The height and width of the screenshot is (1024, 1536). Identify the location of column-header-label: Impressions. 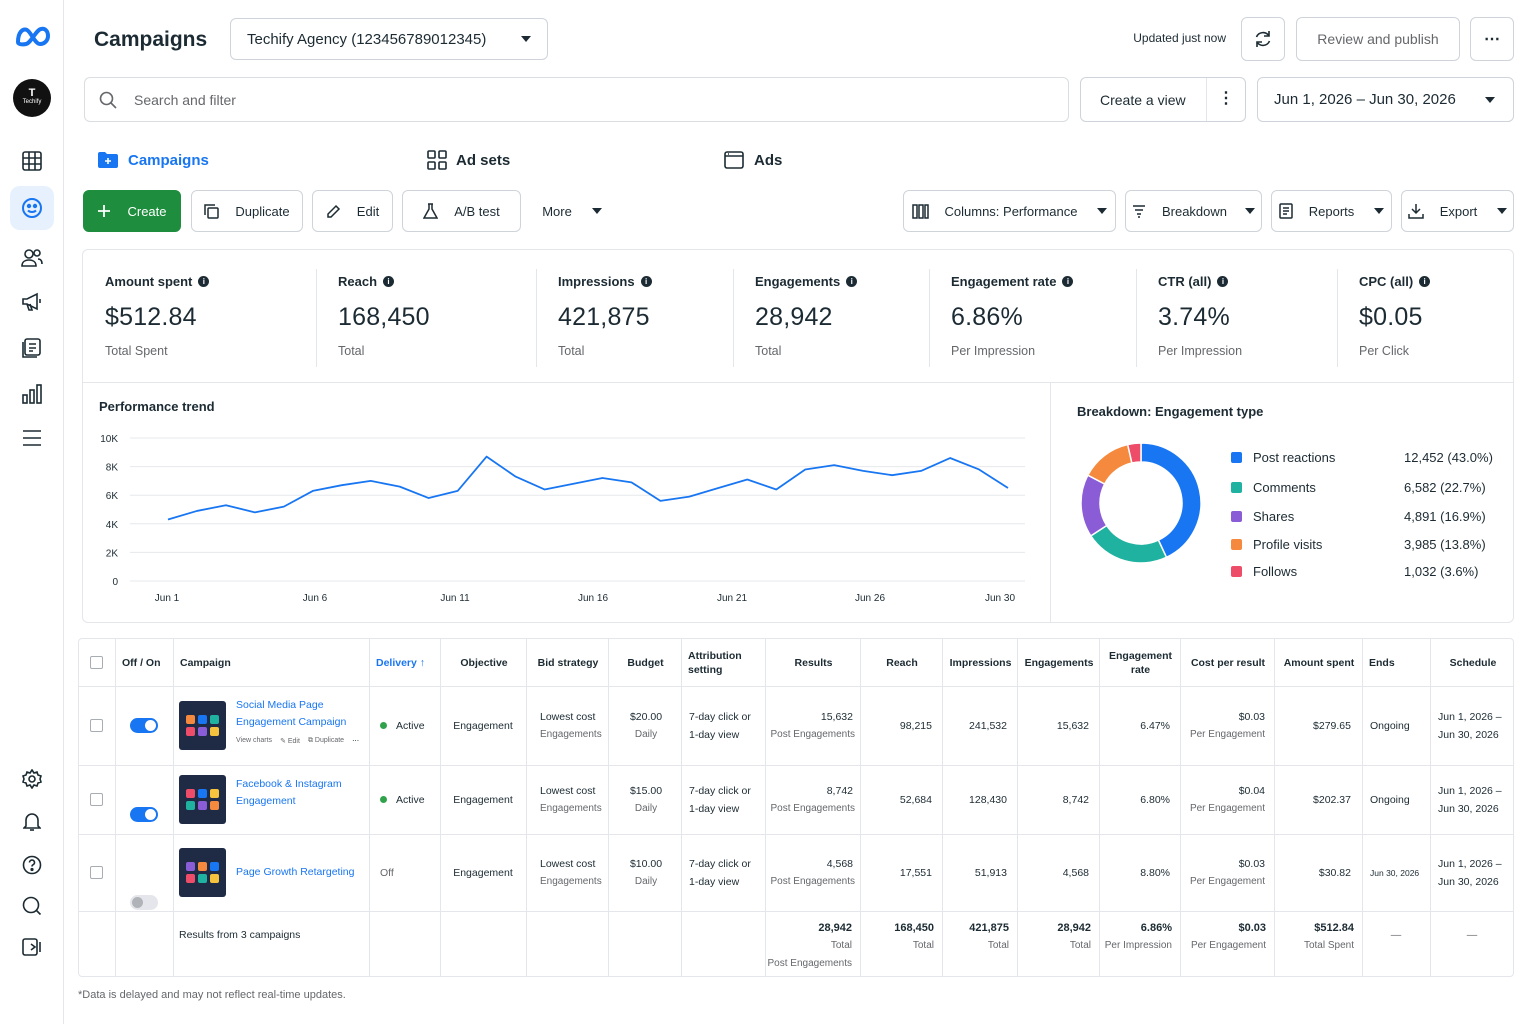
(980, 663).